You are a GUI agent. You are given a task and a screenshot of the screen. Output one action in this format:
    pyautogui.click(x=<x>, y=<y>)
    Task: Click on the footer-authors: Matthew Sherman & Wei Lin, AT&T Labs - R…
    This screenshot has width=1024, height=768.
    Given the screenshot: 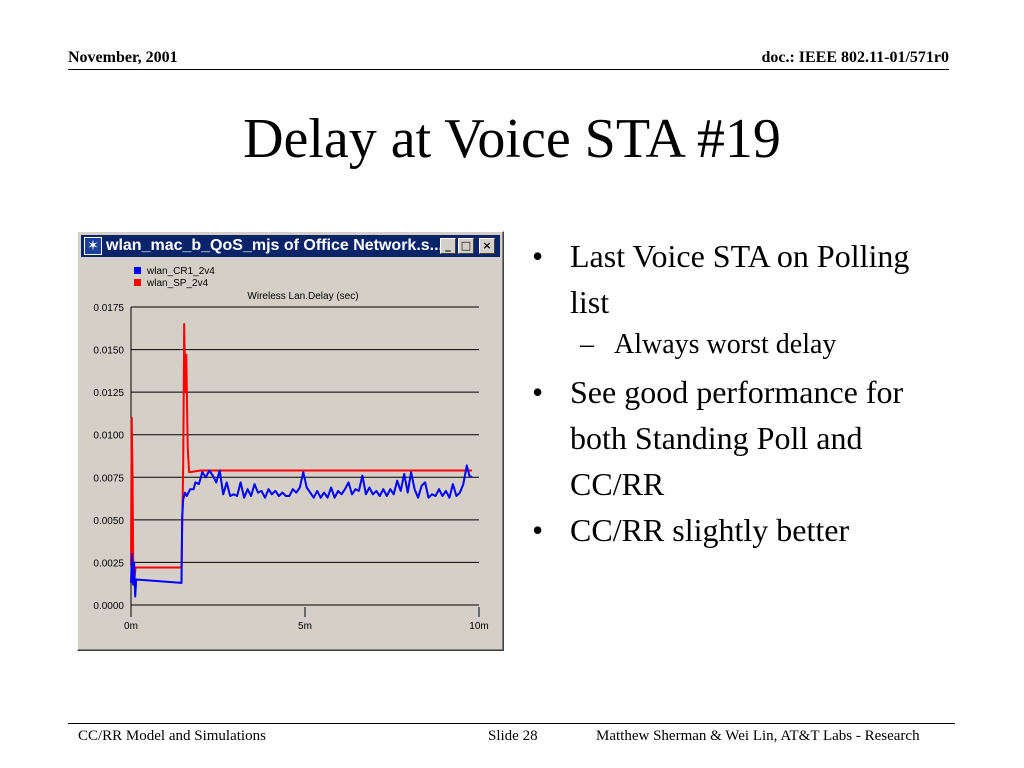 What is the action you would take?
    pyautogui.click(x=758, y=736)
    